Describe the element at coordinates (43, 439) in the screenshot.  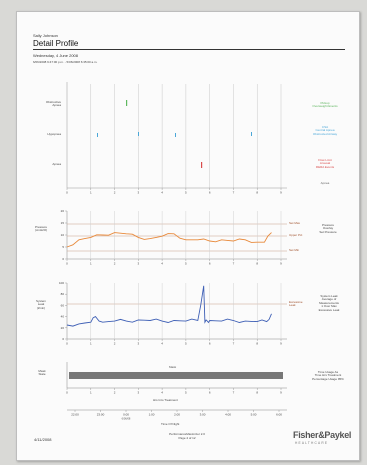
I see `footer-date: 4/11/2008` at that location.